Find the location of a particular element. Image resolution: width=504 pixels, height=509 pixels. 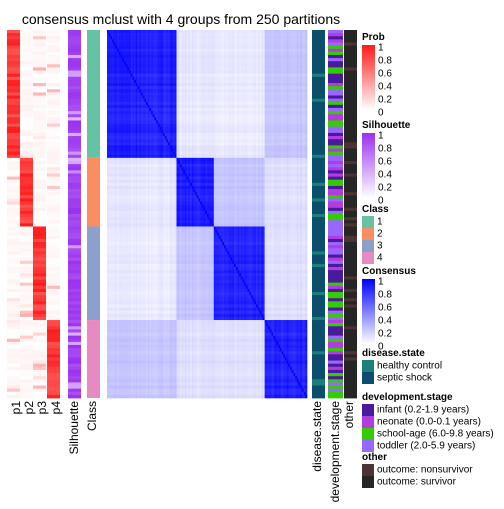

silhouette-cell is located at coordinates (74, 125).